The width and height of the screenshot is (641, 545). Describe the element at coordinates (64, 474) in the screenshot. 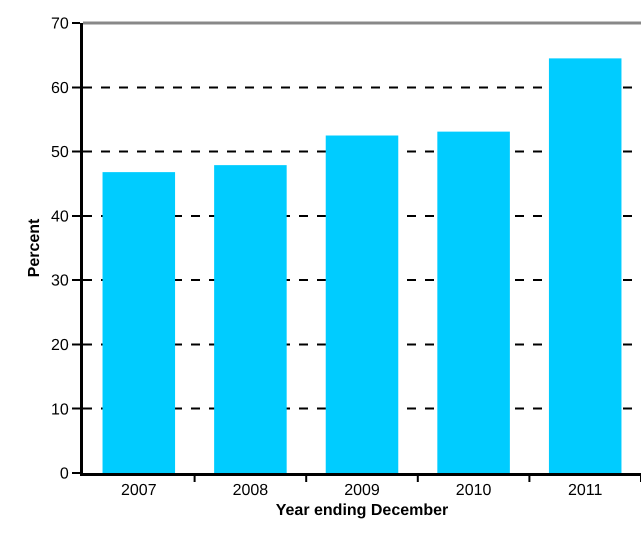

I see `y-tick-label: 0` at that location.